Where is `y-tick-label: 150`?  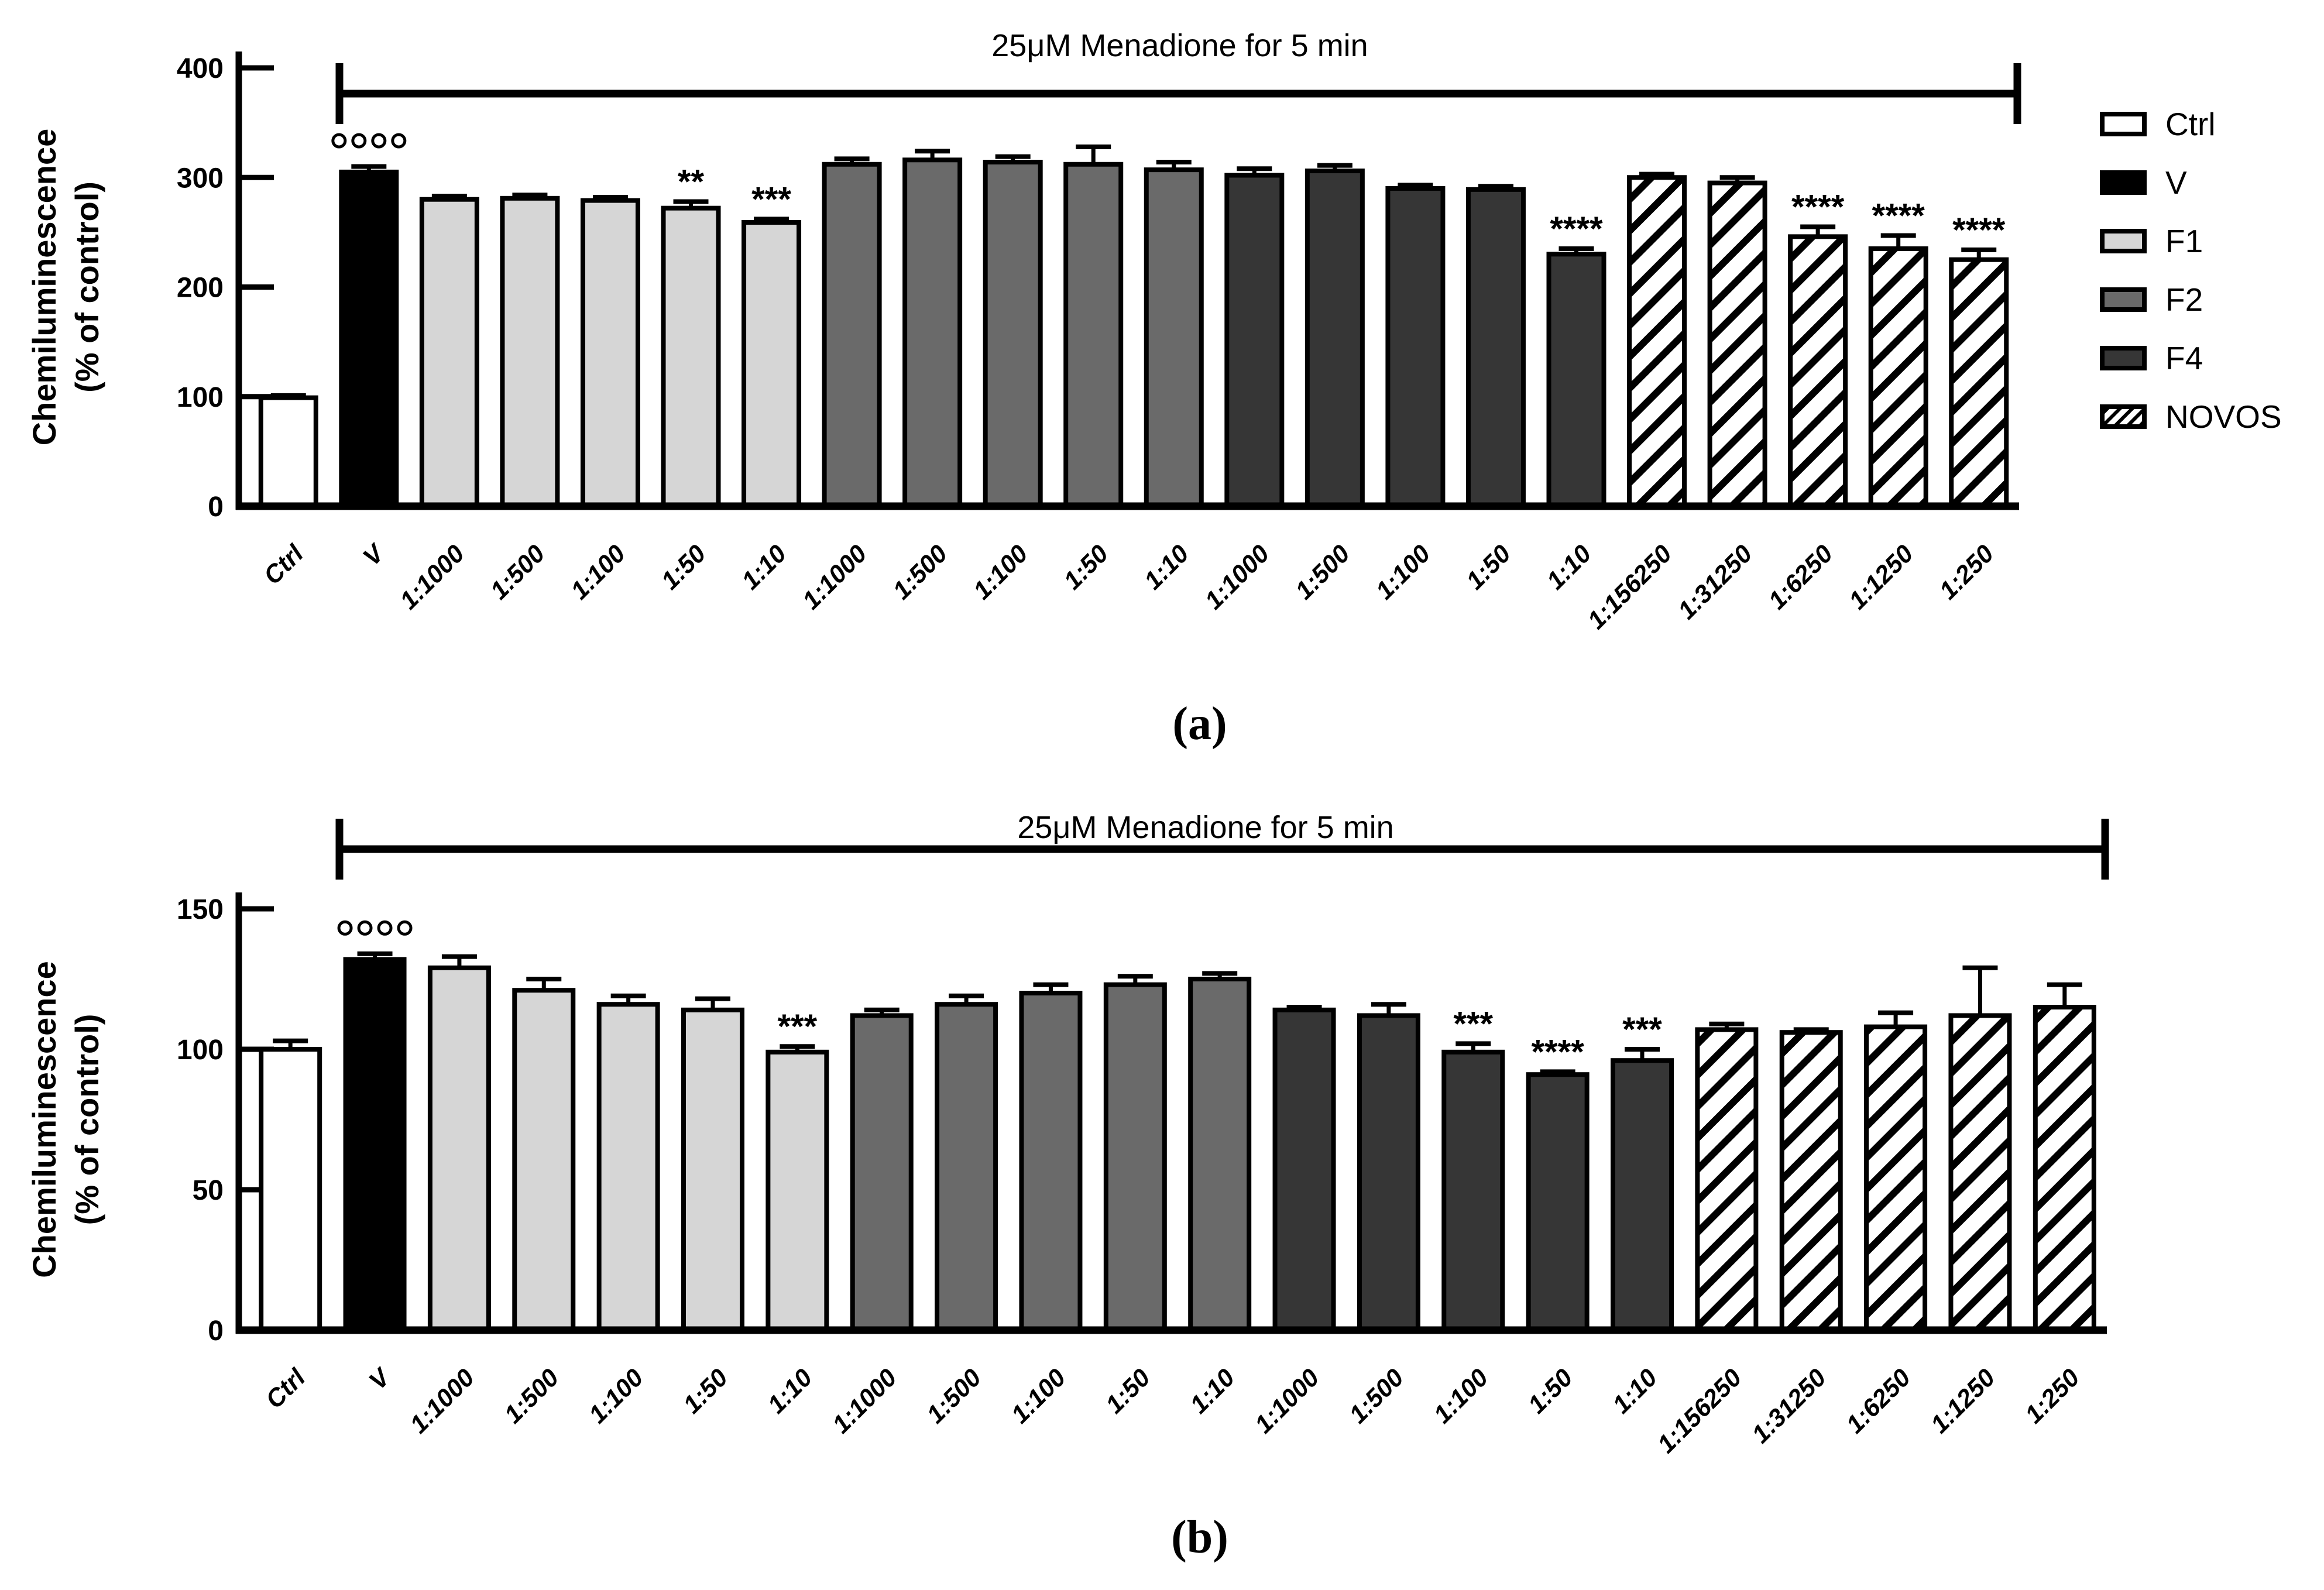
y-tick-label: 150 is located at coordinates (200, 909).